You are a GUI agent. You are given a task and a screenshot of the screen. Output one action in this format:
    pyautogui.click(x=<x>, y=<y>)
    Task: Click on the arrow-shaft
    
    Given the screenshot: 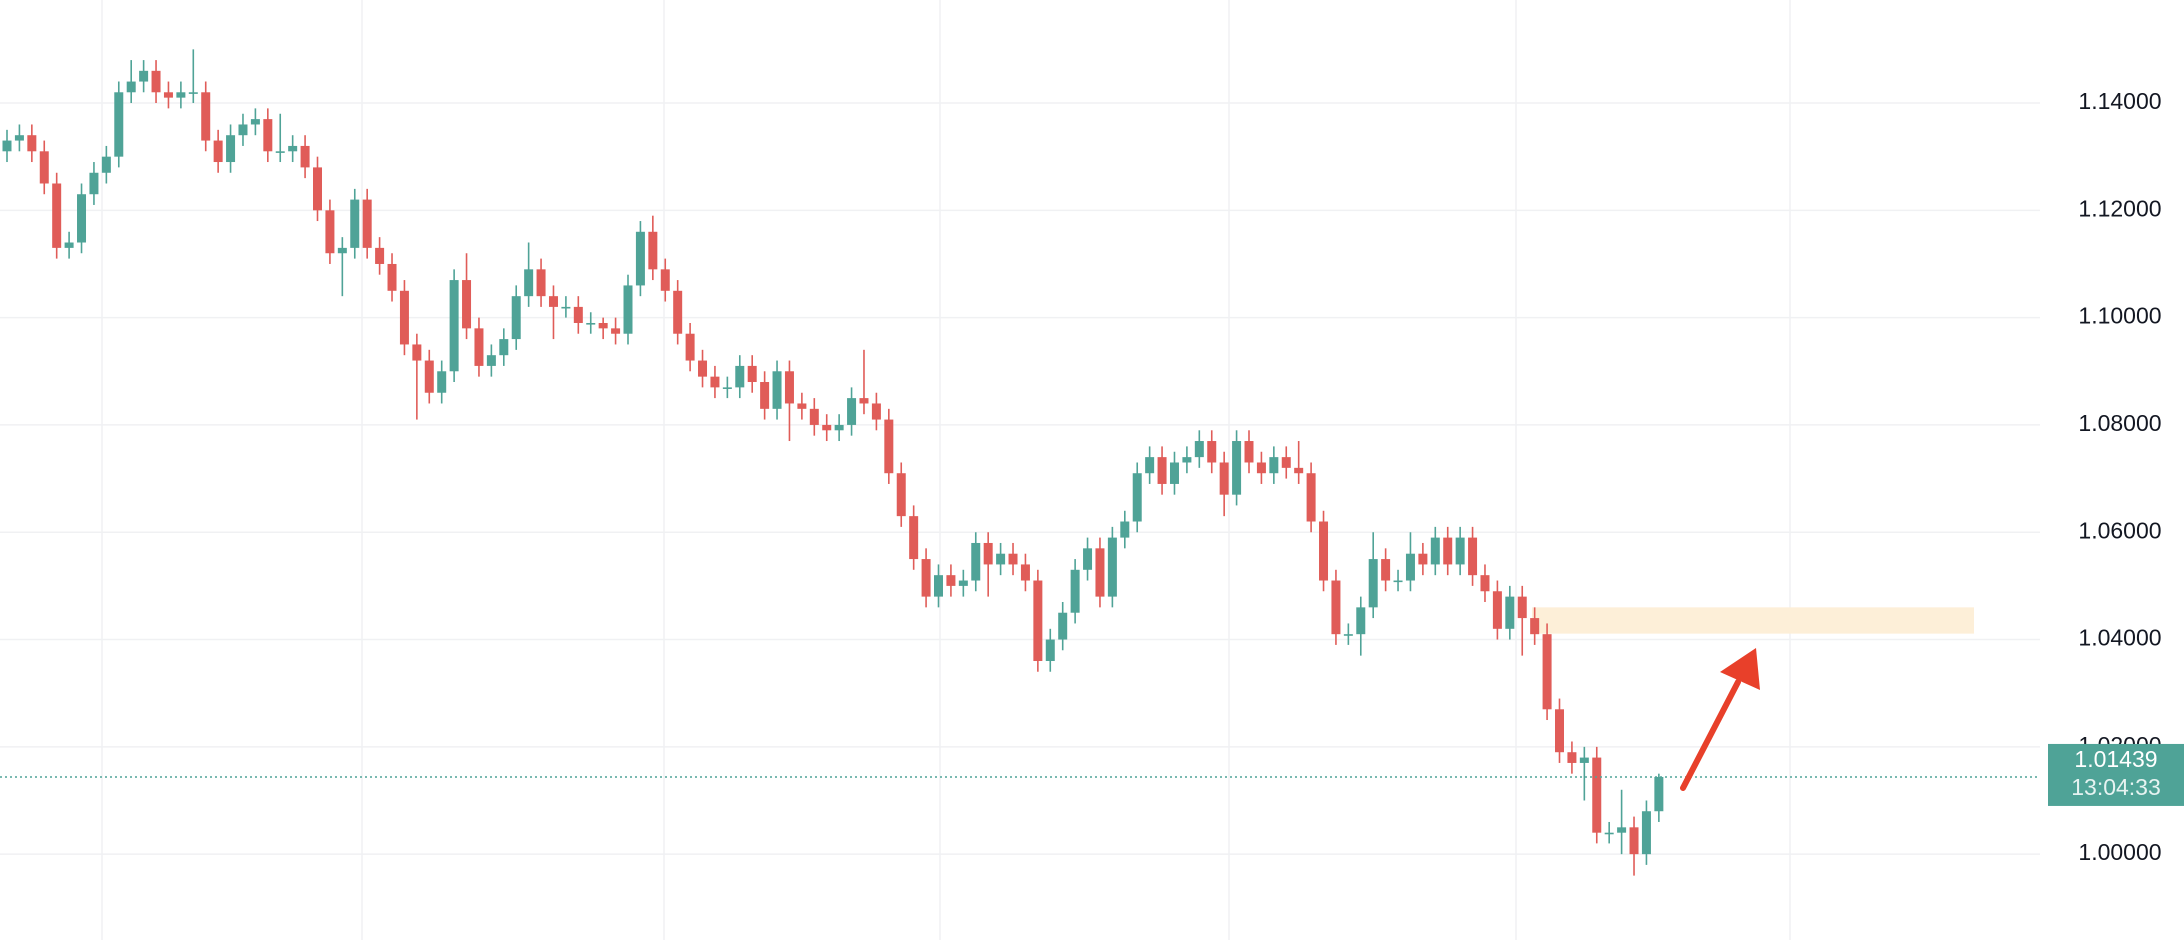 What is the action you would take?
    pyautogui.click(x=1710, y=735)
    